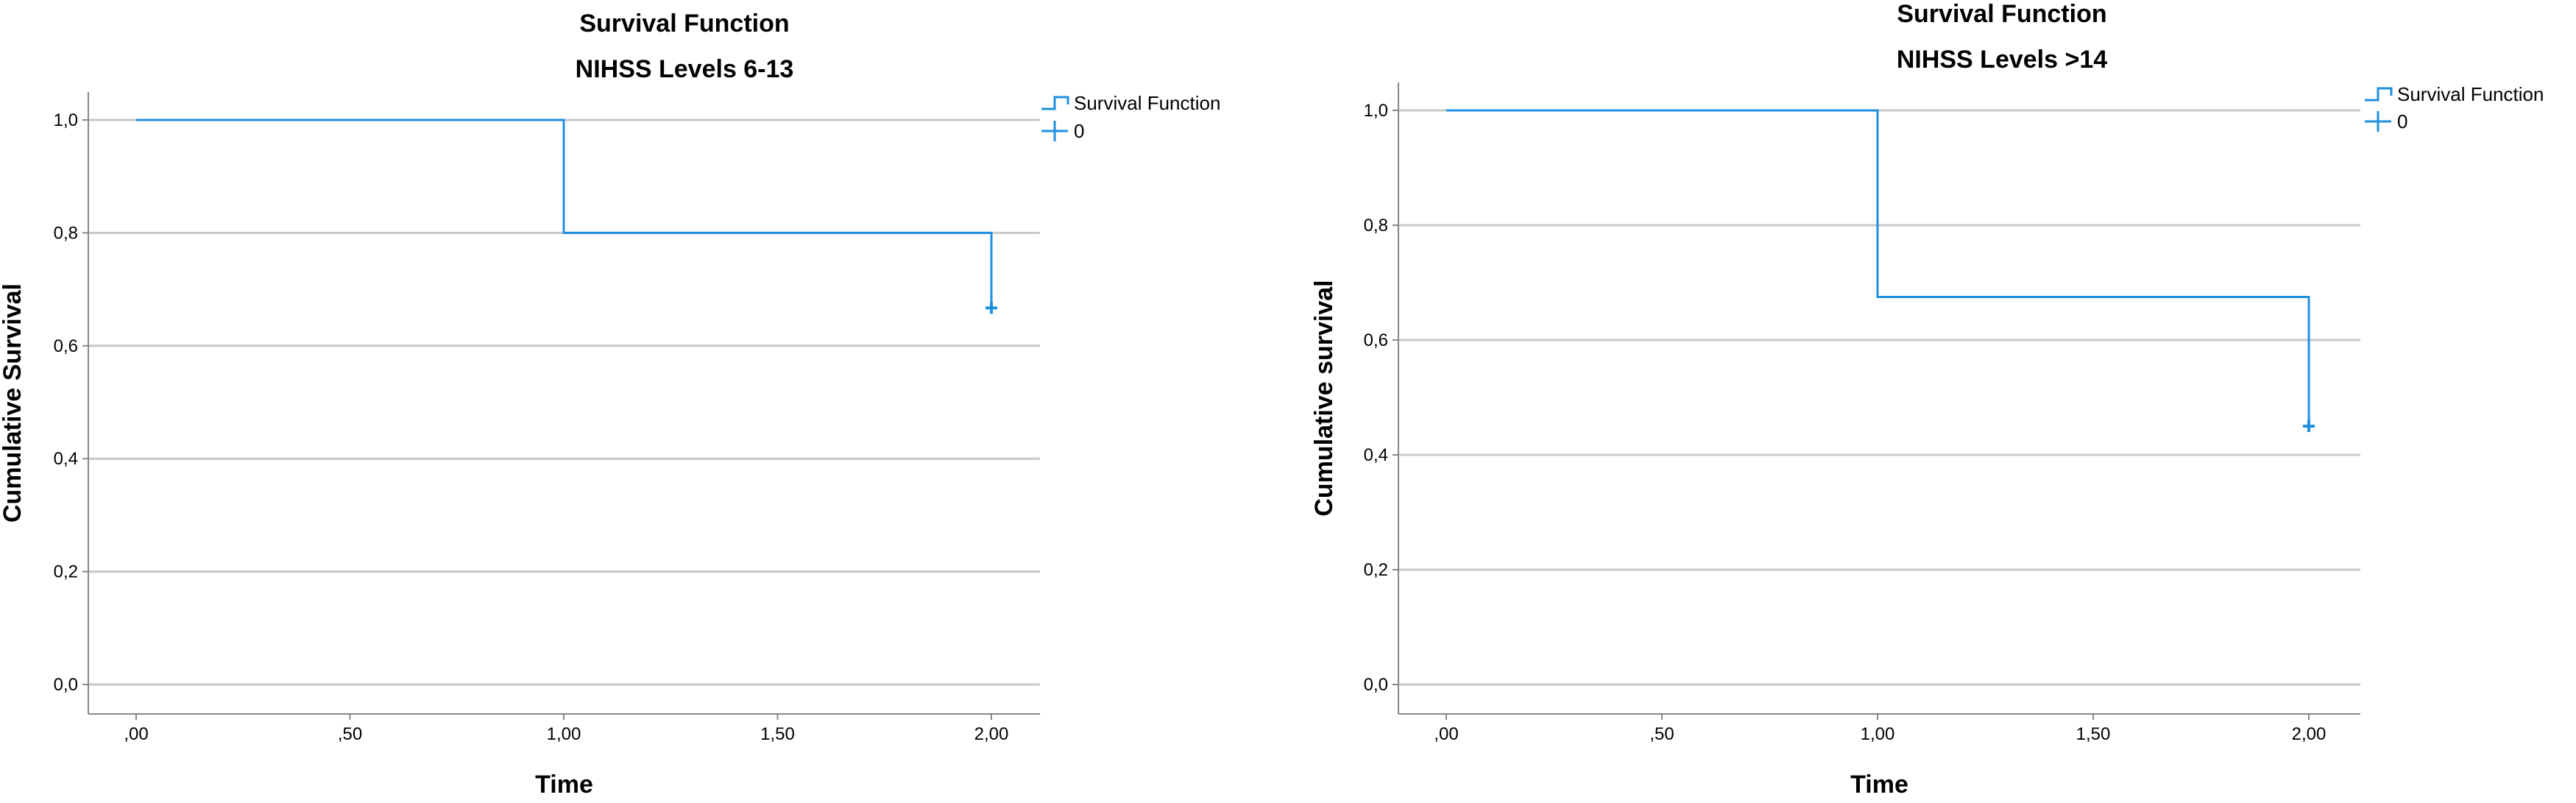 This screenshot has width=2576, height=803. I want to click on chart-2-x-tick-label: 2,00, so click(2309, 734).